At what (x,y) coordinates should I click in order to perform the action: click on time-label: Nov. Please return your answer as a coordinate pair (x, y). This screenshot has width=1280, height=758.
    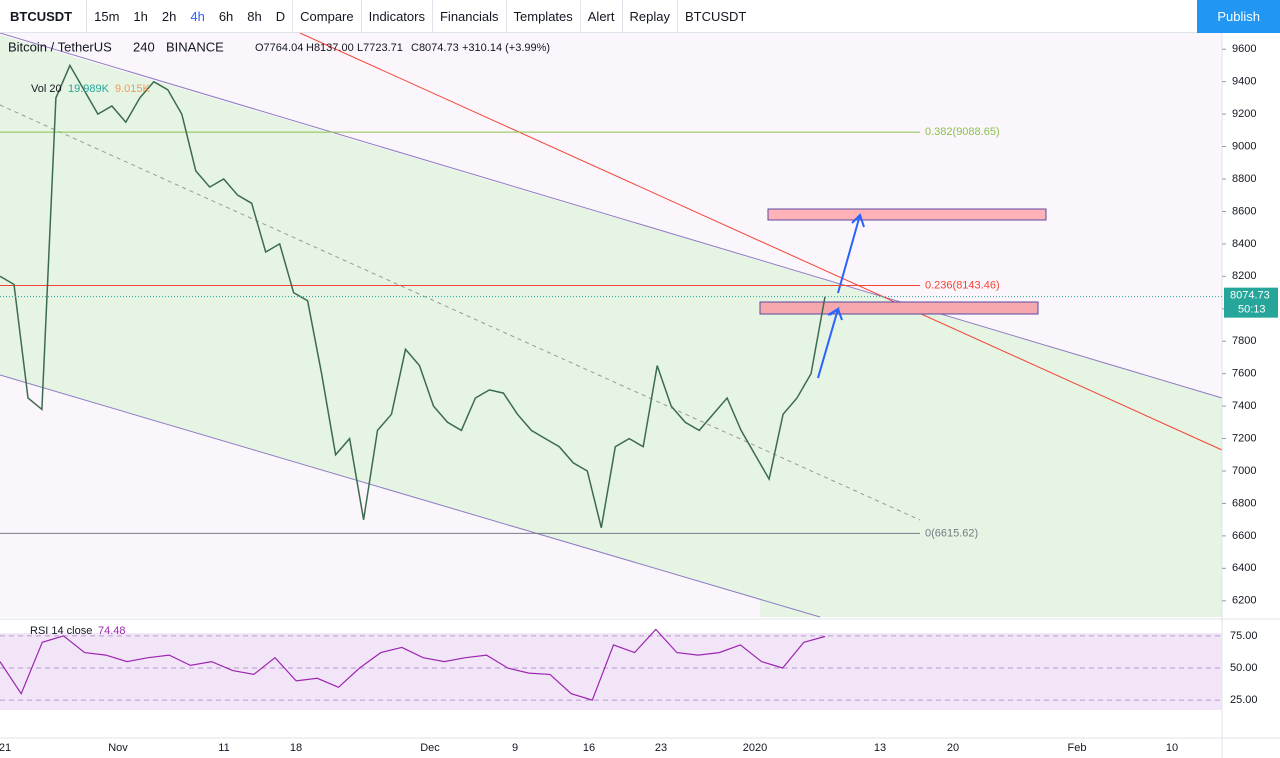
    Looking at the image, I should click on (118, 748).